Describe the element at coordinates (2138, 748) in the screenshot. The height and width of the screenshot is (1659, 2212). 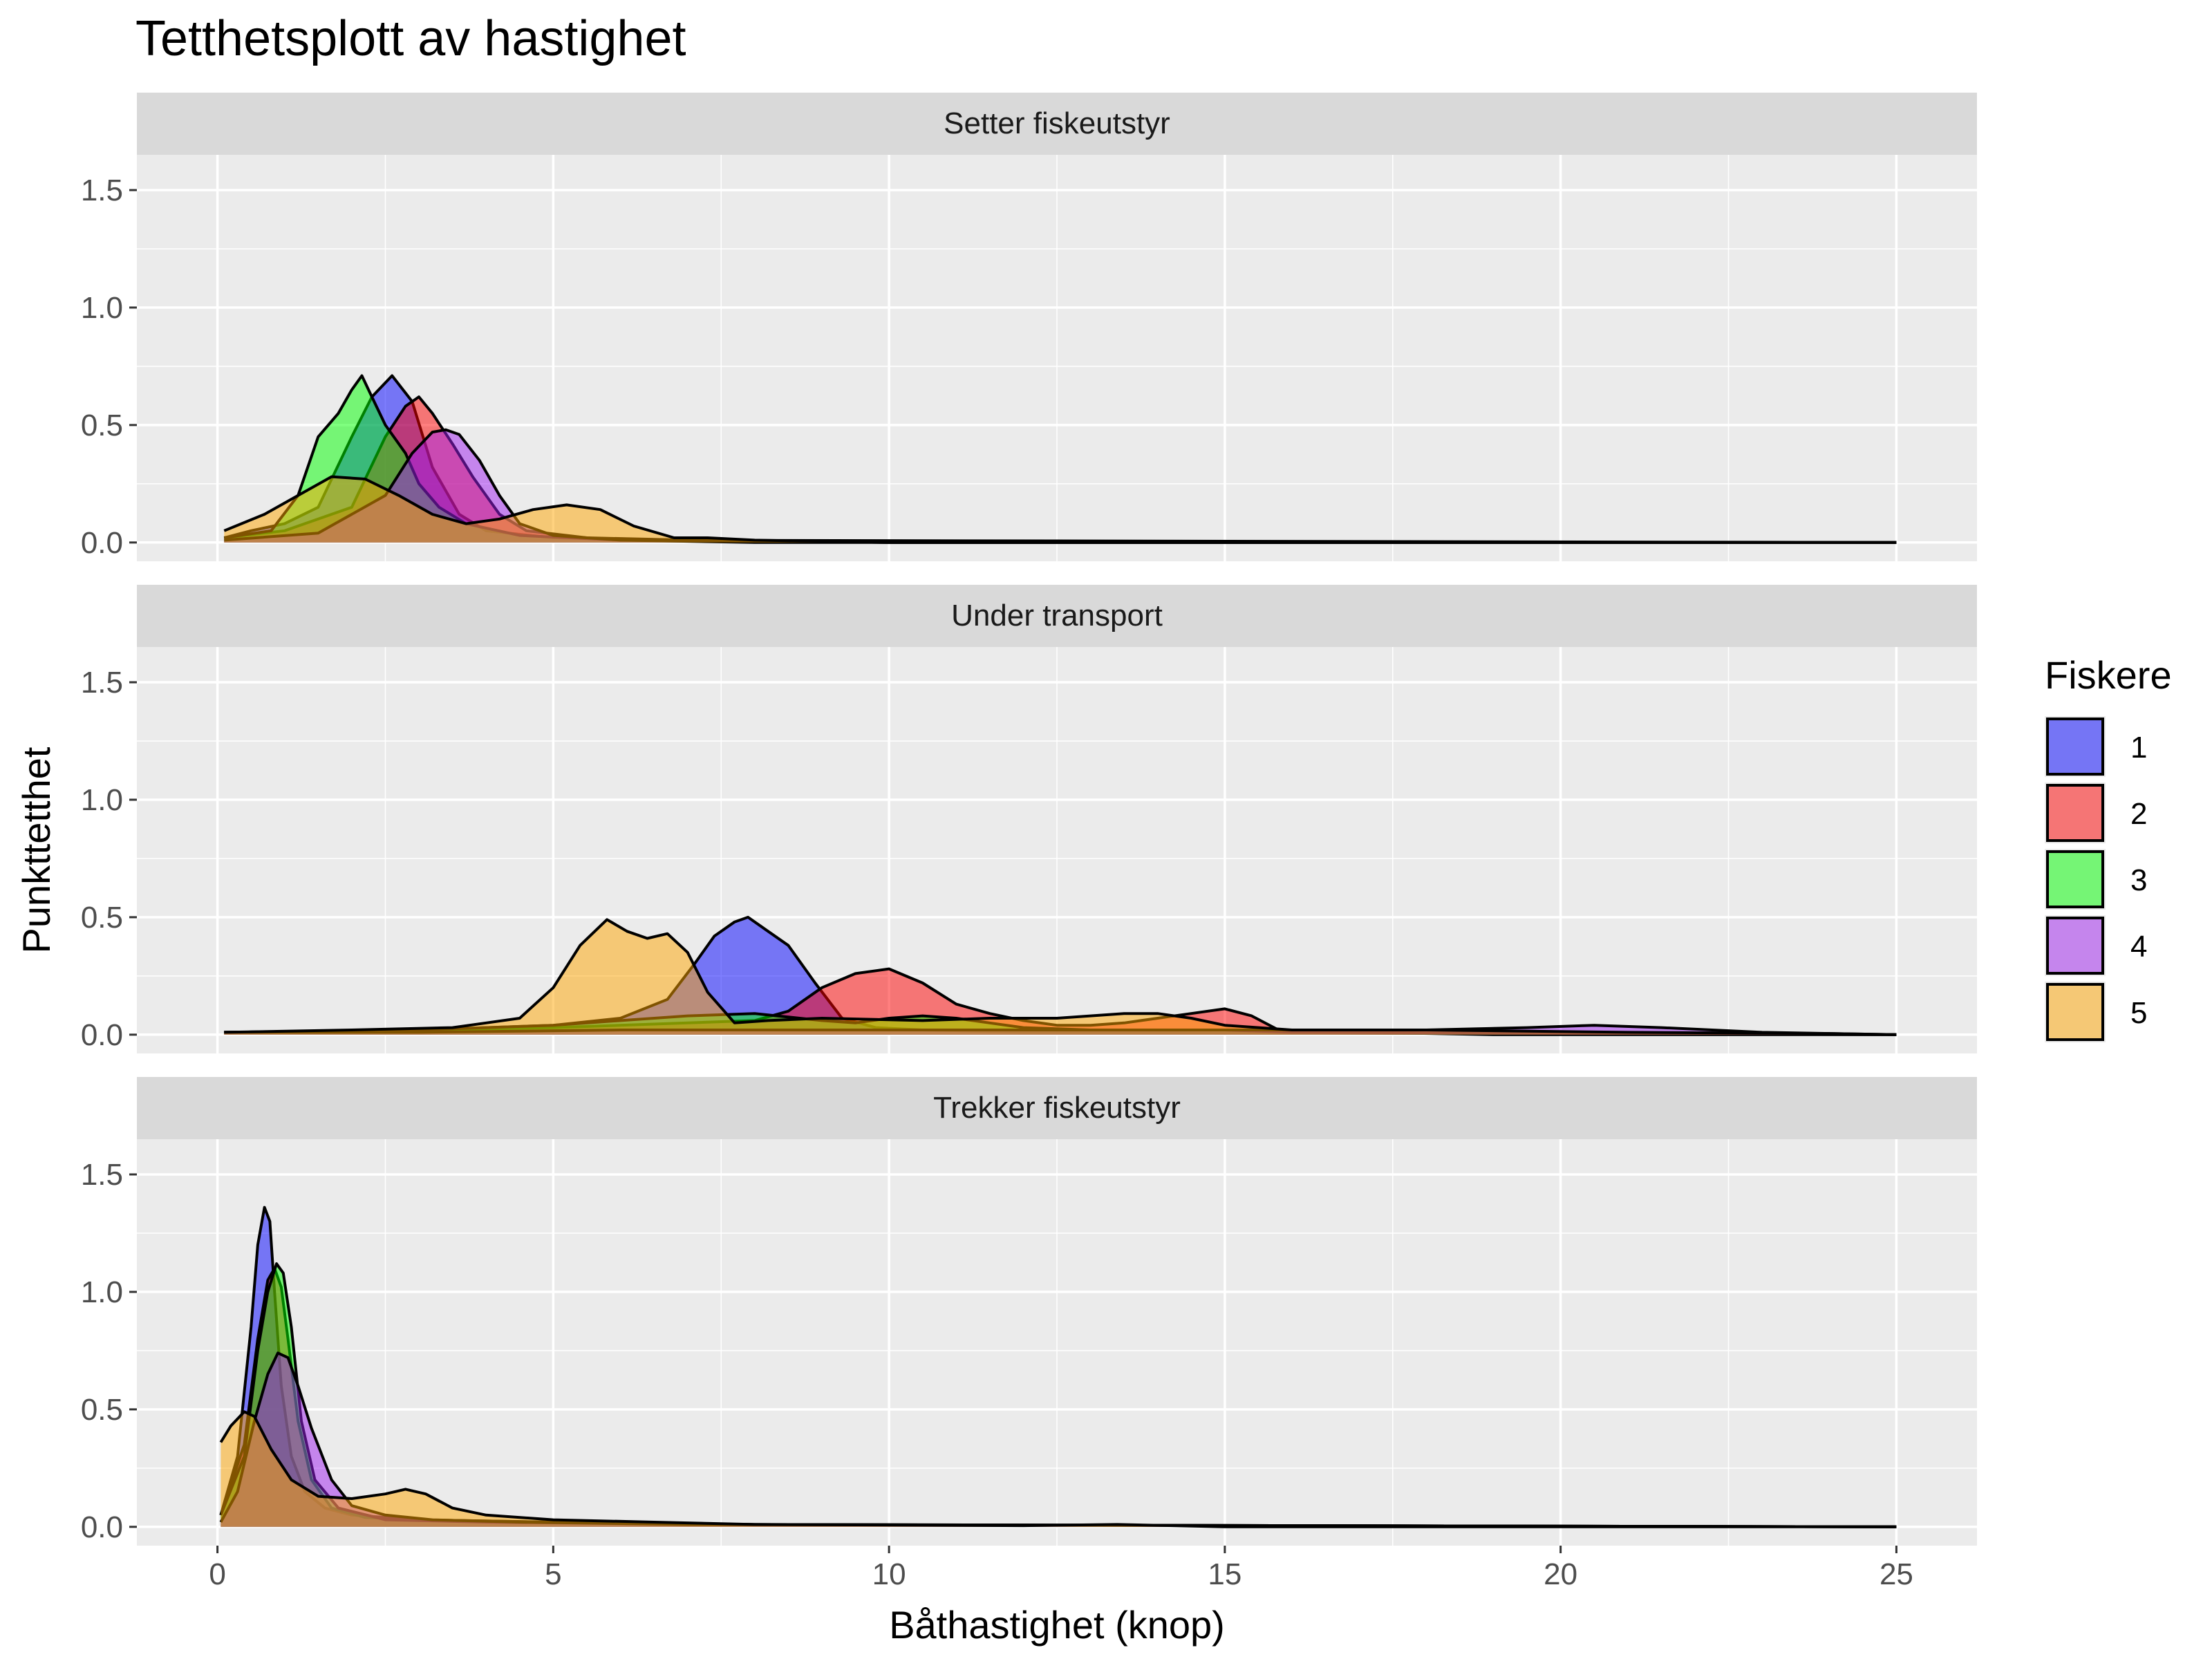
I see `legend-label-1: 1` at that location.